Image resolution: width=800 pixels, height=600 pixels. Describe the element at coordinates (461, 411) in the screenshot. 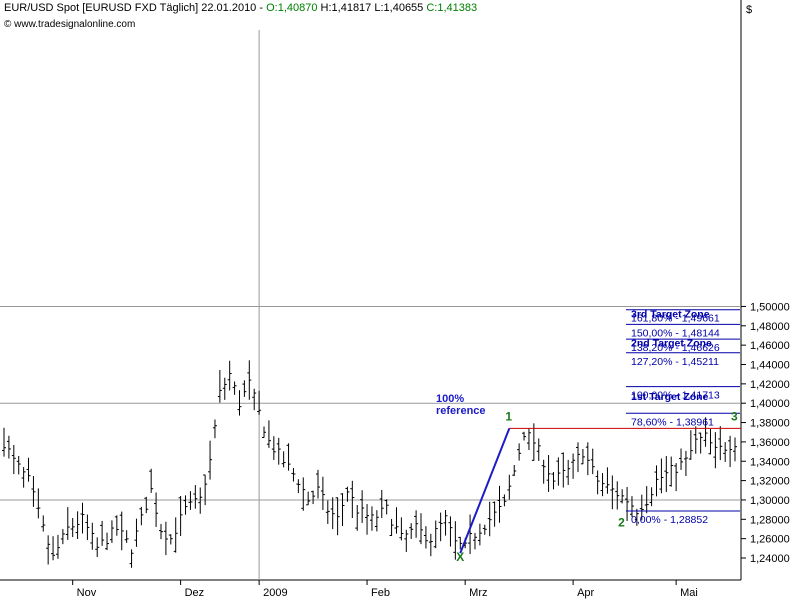

I see `reference-label-line2: reference` at that location.